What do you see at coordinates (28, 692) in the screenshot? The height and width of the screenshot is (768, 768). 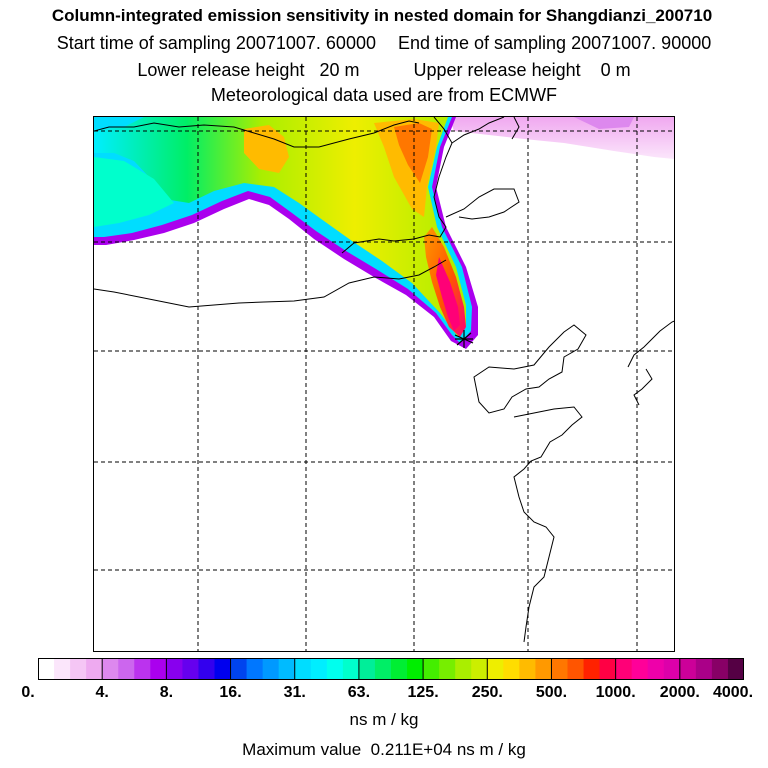 I see `colorbar-tick-label: 0.` at bounding box center [28, 692].